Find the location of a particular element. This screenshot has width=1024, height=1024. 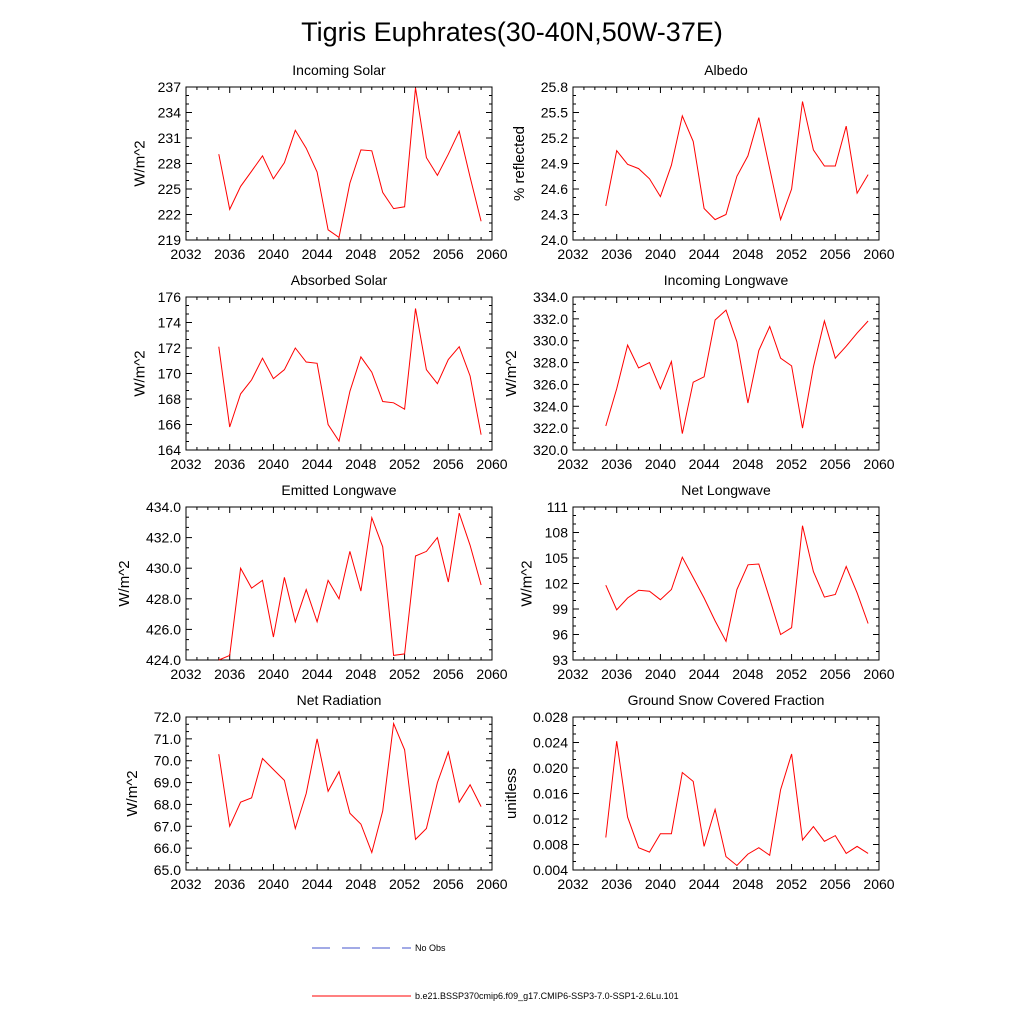

y-tick-label: 324.0 is located at coordinates (550, 406).